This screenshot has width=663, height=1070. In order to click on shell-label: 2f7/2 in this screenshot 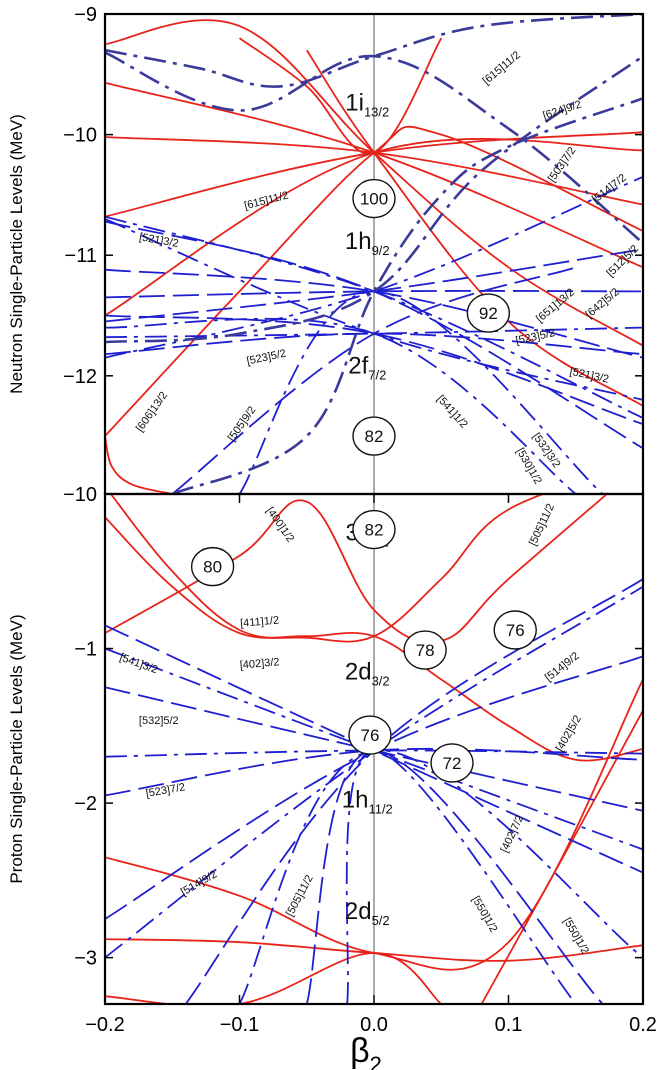, I will do `click(367, 367)`.